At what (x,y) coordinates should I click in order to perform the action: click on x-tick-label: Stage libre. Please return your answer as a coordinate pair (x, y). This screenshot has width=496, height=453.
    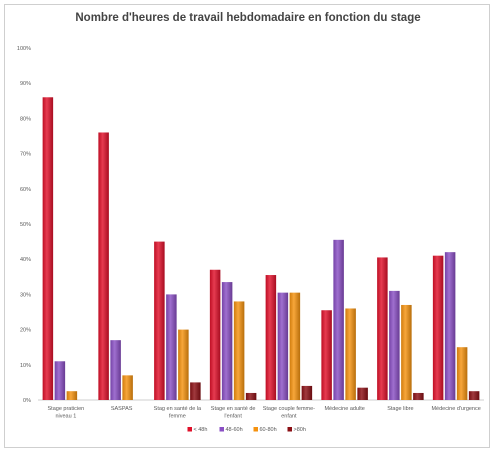
    Looking at the image, I should click on (400, 409).